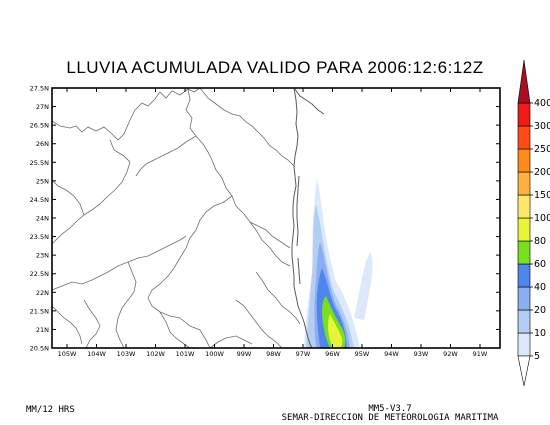 The image size is (550, 425). Describe the element at coordinates (39, 163) in the screenshot. I see `lat-tick-label: 25.5N` at that location.